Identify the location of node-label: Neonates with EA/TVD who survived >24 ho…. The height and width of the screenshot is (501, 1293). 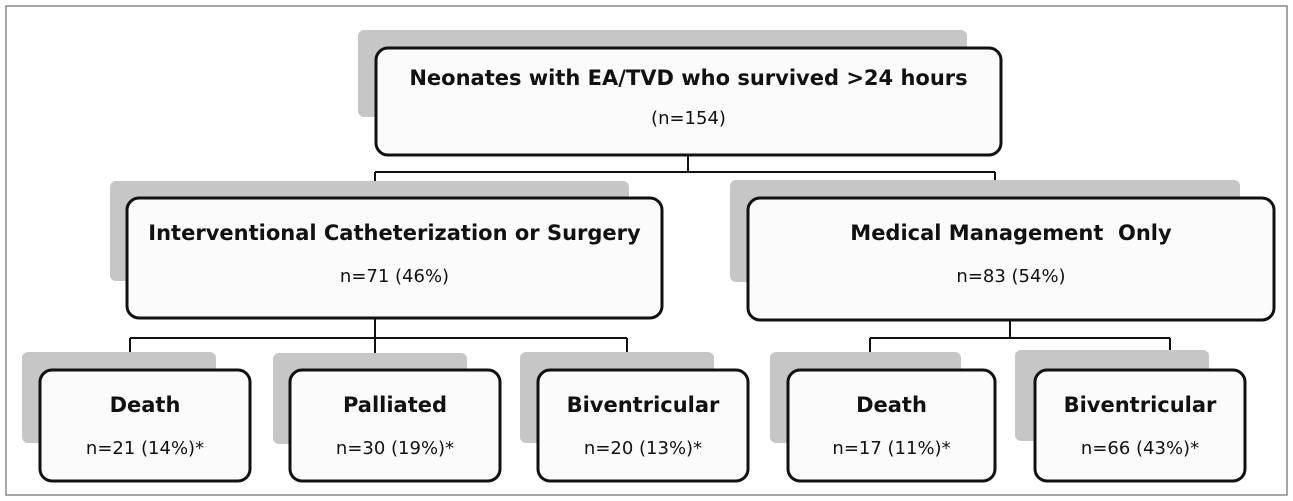
(688, 78).